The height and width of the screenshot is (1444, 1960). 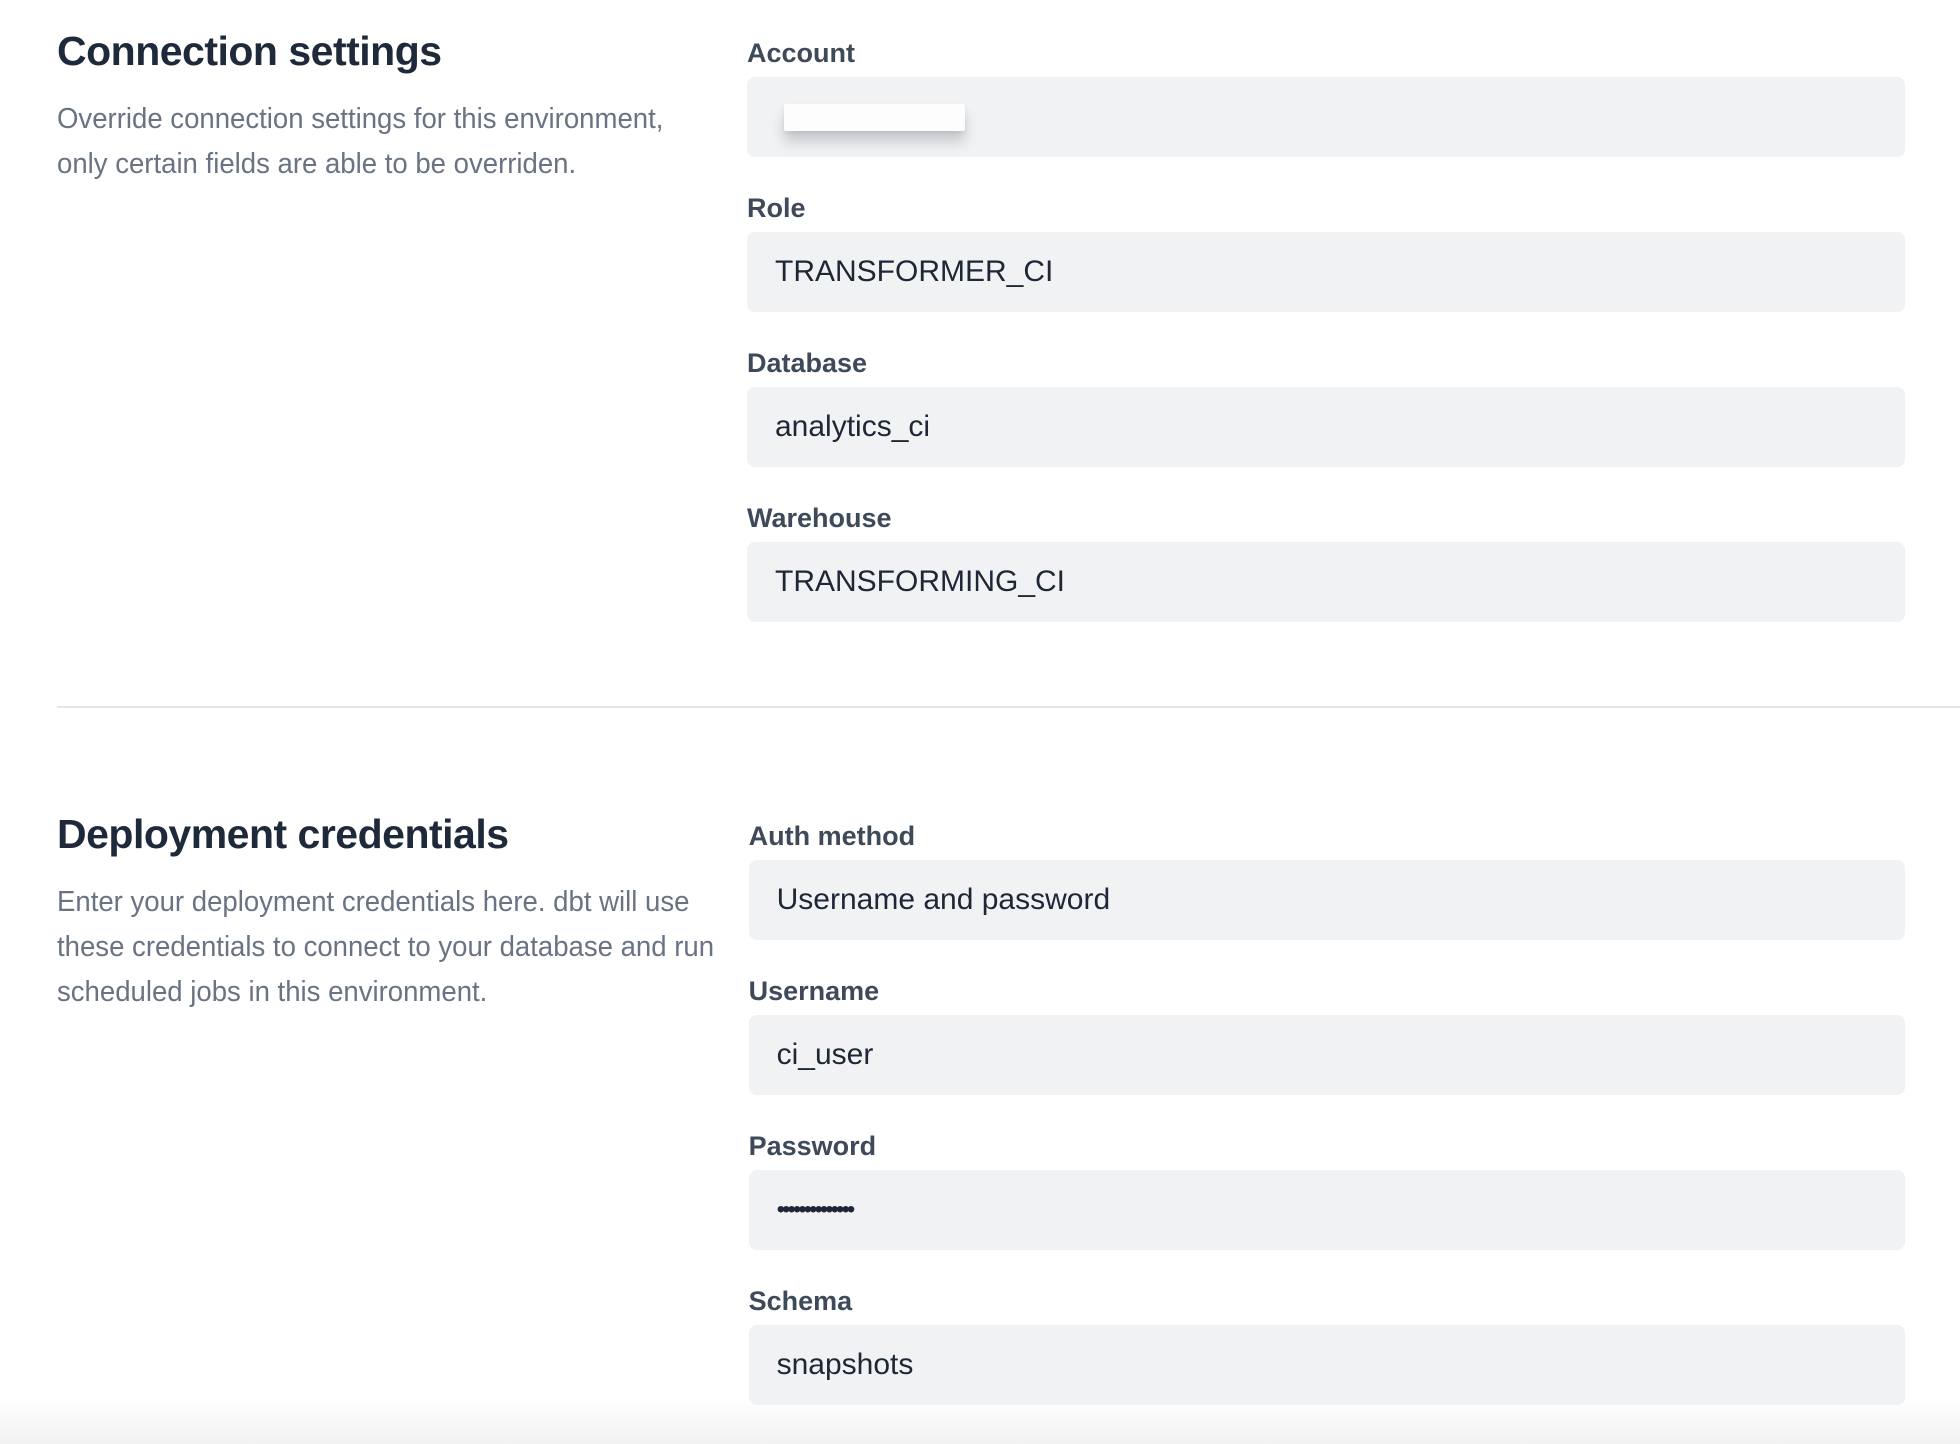 What do you see at coordinates (1326, 1055) in the screenshot?
I see `username-input: ci_user` at bounding box center [1326, 1055].